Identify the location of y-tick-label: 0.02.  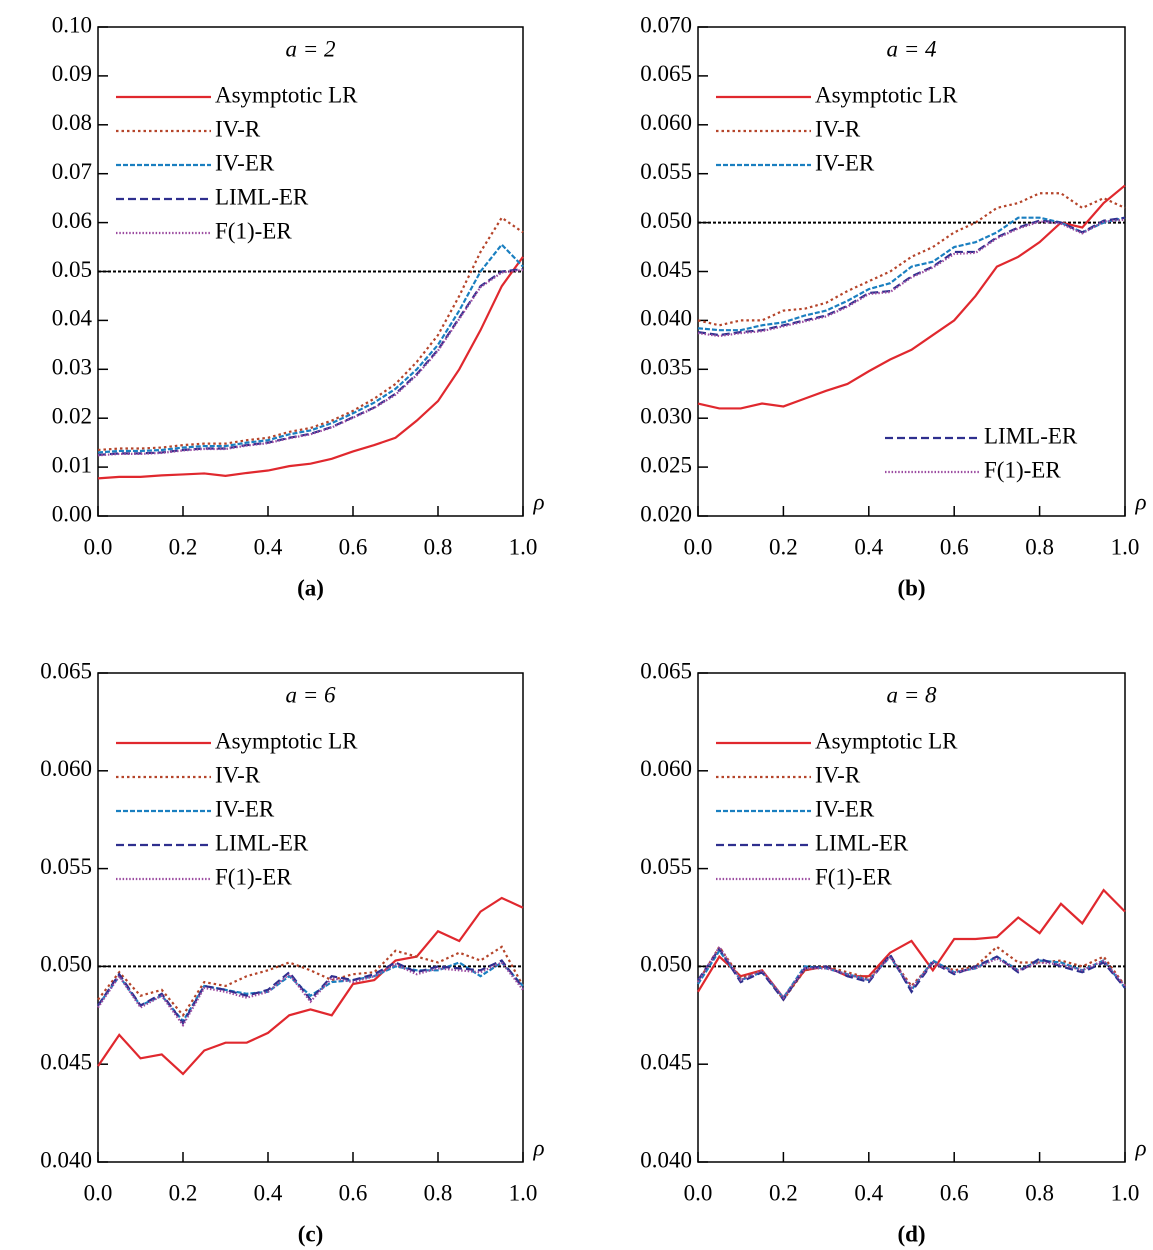
(72, 415).